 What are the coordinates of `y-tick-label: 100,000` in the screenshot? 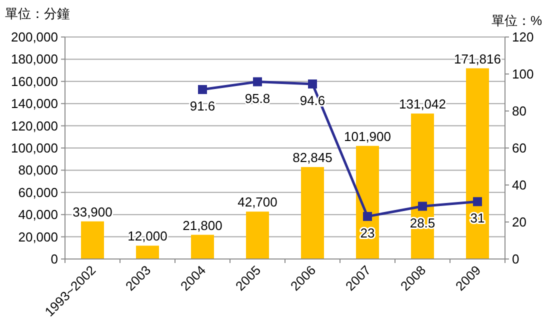 It's located at (34, 148).